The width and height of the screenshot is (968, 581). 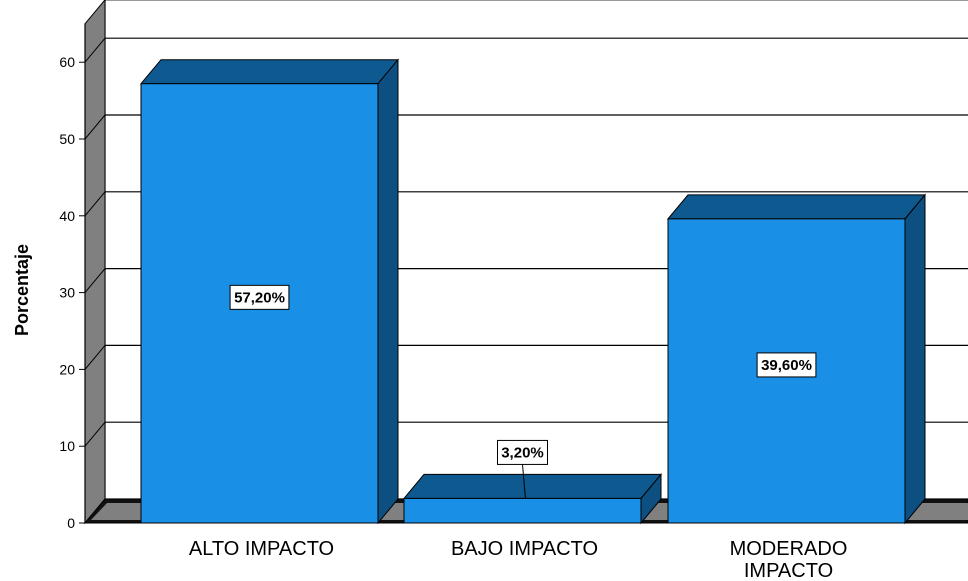 What do you see at coordinates (67, 446) in the screenshot?
I see `y-tick-label: 10` at bounding box center [67, 446].